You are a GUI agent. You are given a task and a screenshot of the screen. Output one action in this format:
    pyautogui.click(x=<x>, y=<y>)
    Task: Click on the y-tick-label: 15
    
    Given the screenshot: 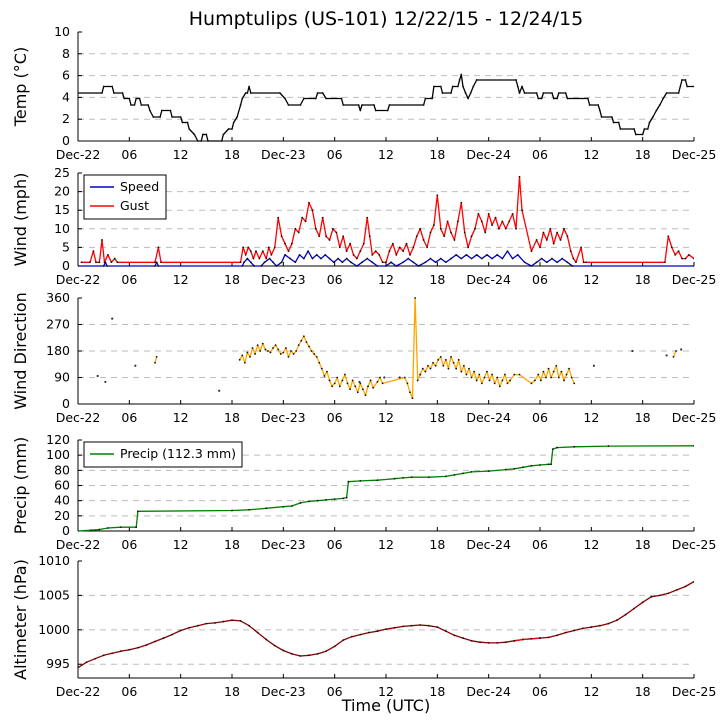 What is the action you would take?
    pyautogui.click(x=62, y=209)
    